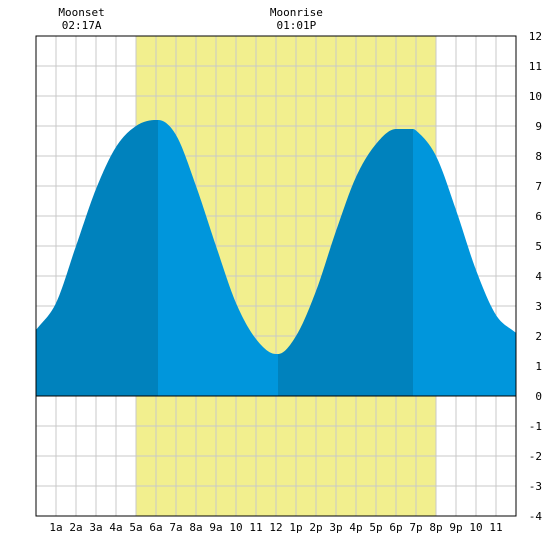  What do you see at coordinates (538, 156) in the screenshot?
I see `y-tick-label: 8` at bounding box center [538, 156].